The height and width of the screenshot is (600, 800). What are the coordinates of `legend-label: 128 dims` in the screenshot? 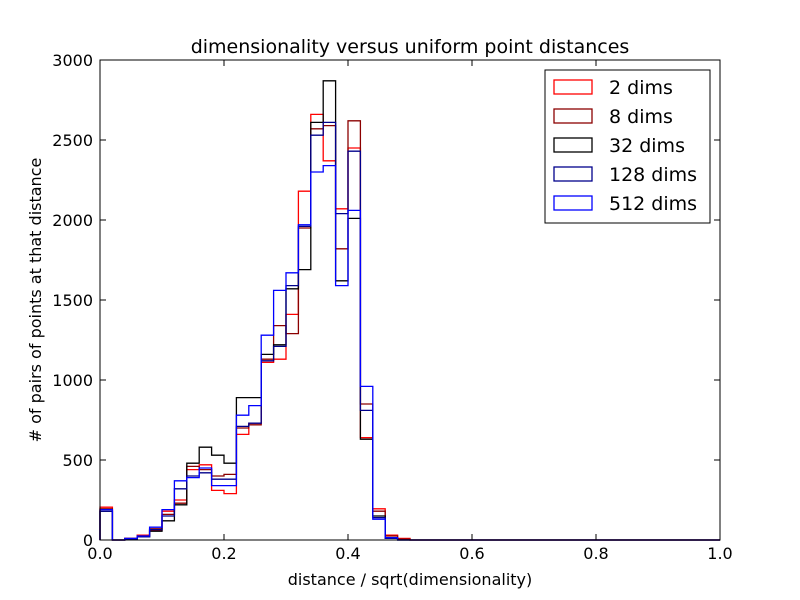 It's located at (653, 175).